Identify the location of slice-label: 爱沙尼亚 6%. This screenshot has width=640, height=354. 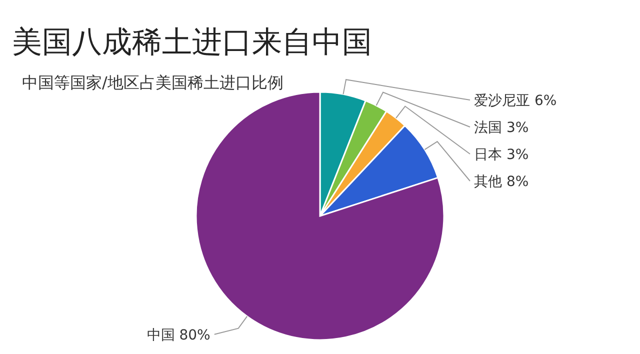
(515, 101).